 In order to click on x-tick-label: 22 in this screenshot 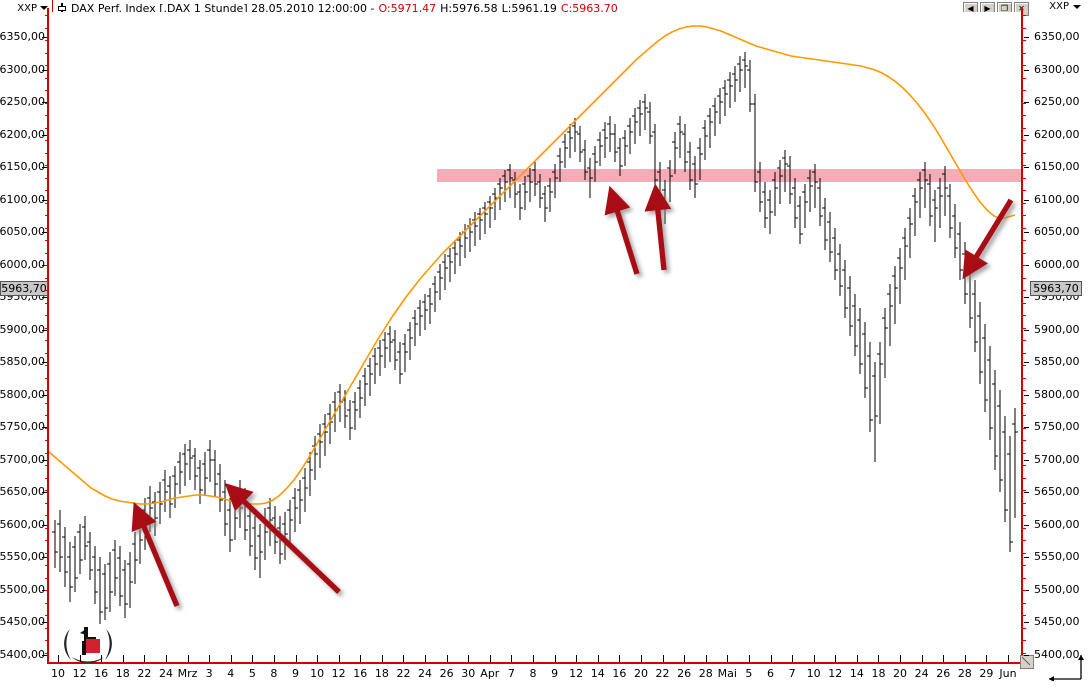, I will do `click(662, 673)`.